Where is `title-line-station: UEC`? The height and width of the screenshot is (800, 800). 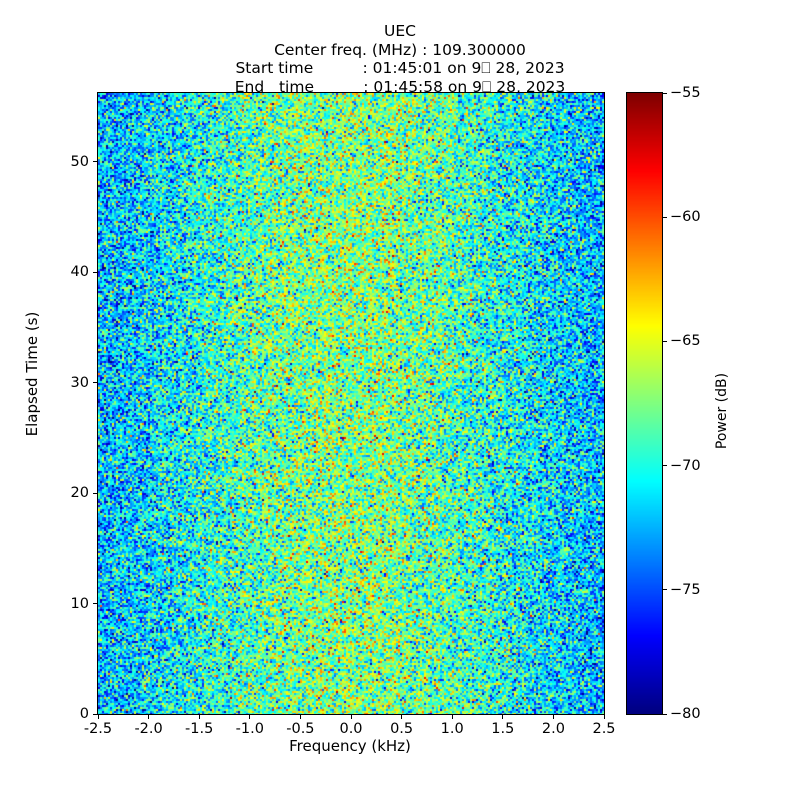
title-line-station: UEC is located at coordinates (400, 31).